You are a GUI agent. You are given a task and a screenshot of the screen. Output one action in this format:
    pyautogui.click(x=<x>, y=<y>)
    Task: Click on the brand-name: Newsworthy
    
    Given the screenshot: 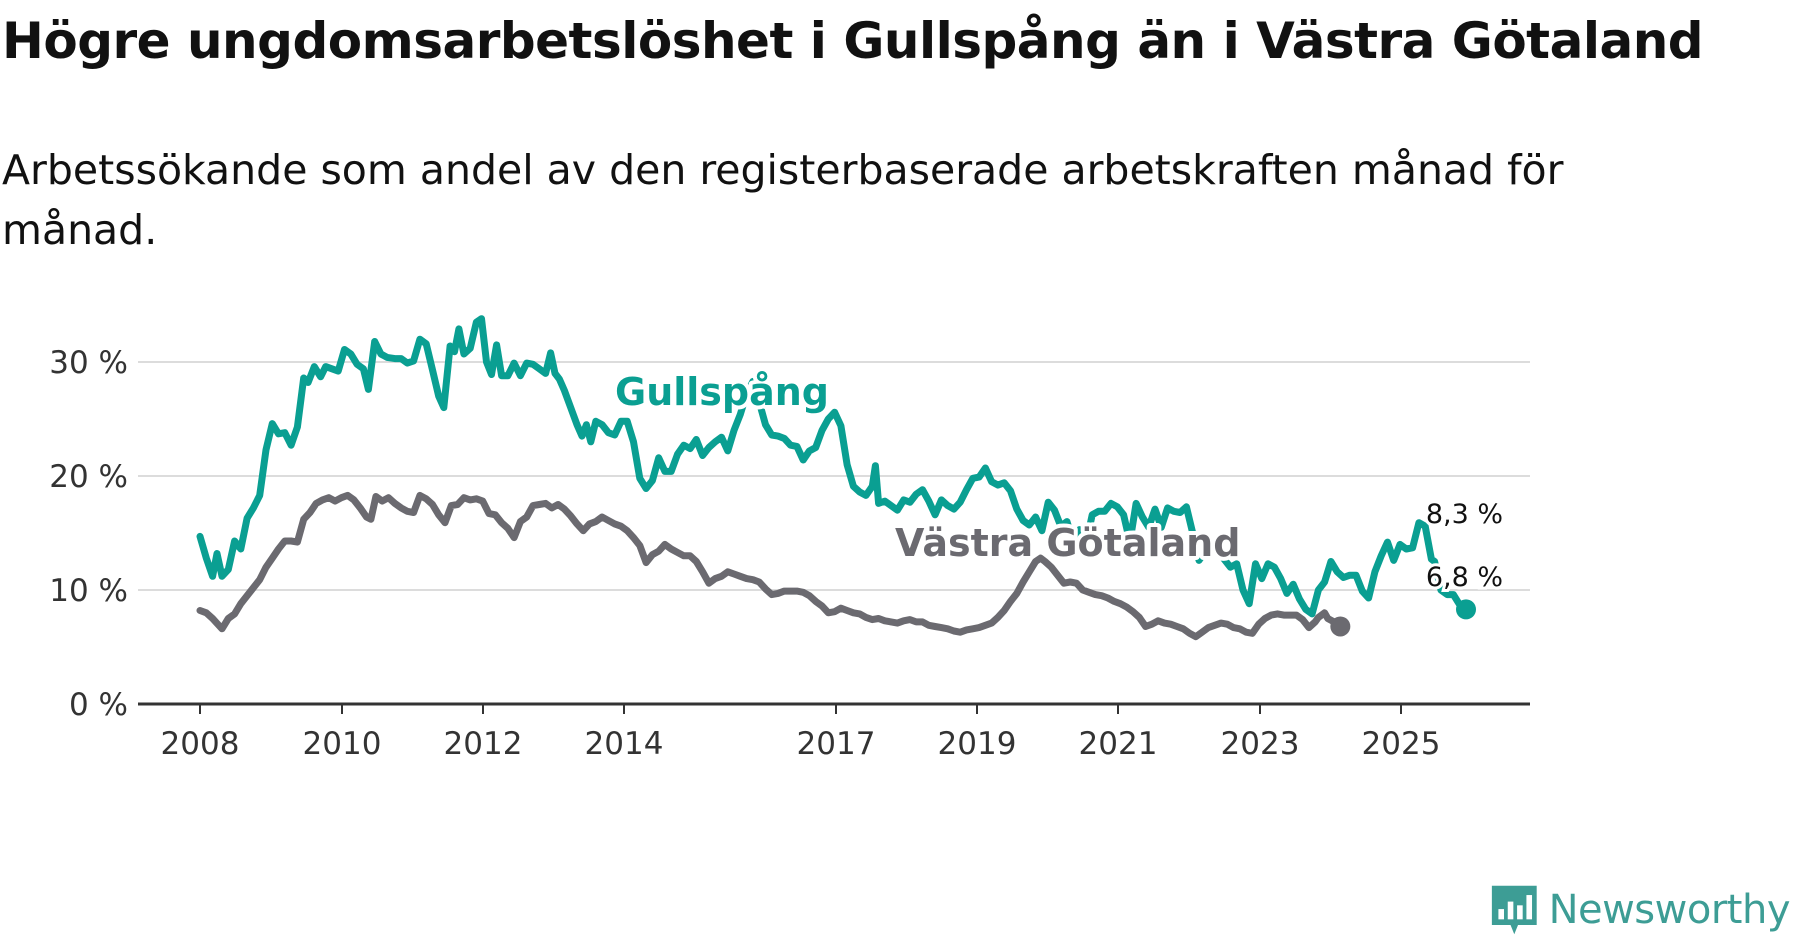 What is the action you would take?
    pyautogui.click(x=1669, y=910)
    